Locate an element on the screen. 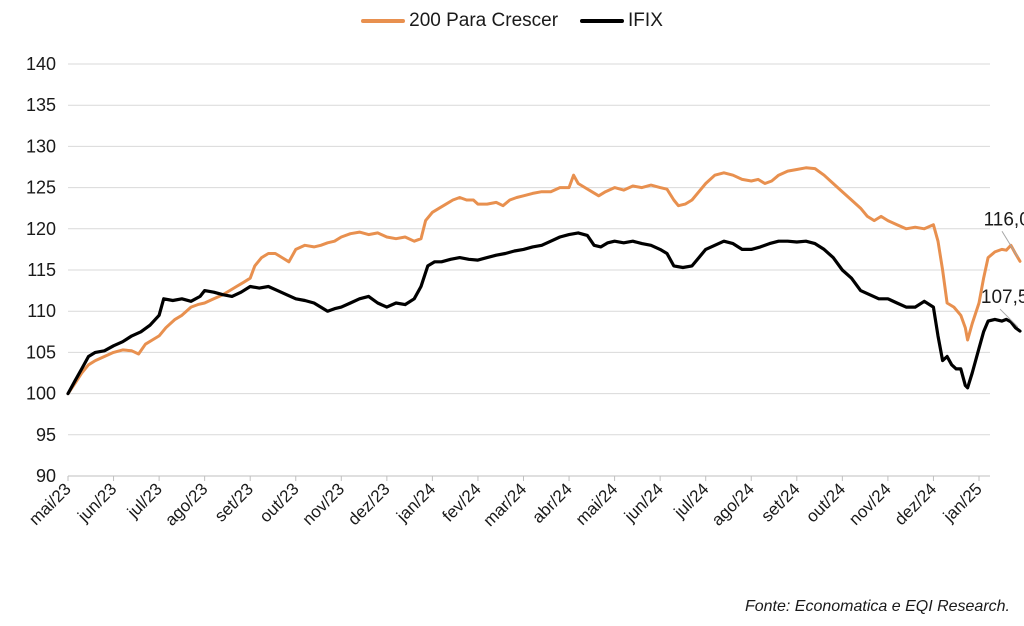  y-tick-label-110: 110 is located at coordinates (41, 311).